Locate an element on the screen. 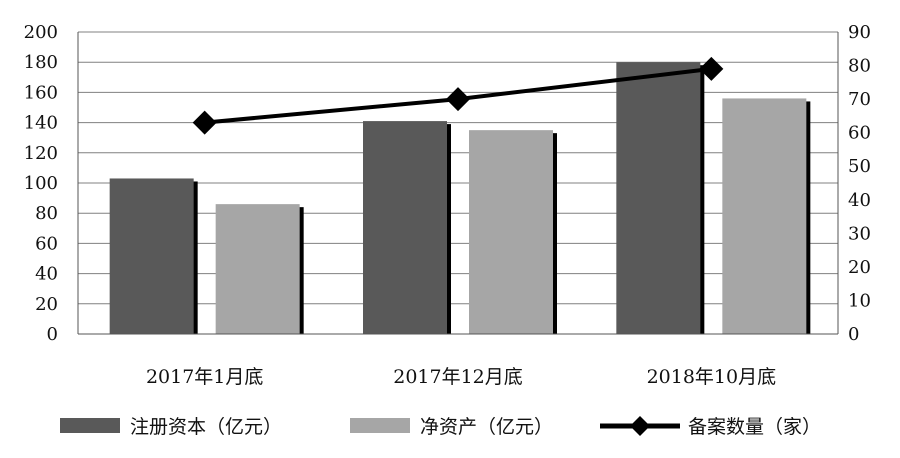 This screenshot has height=458, width=900. left-tick-label: 100 is located at coordinates (41, 183).